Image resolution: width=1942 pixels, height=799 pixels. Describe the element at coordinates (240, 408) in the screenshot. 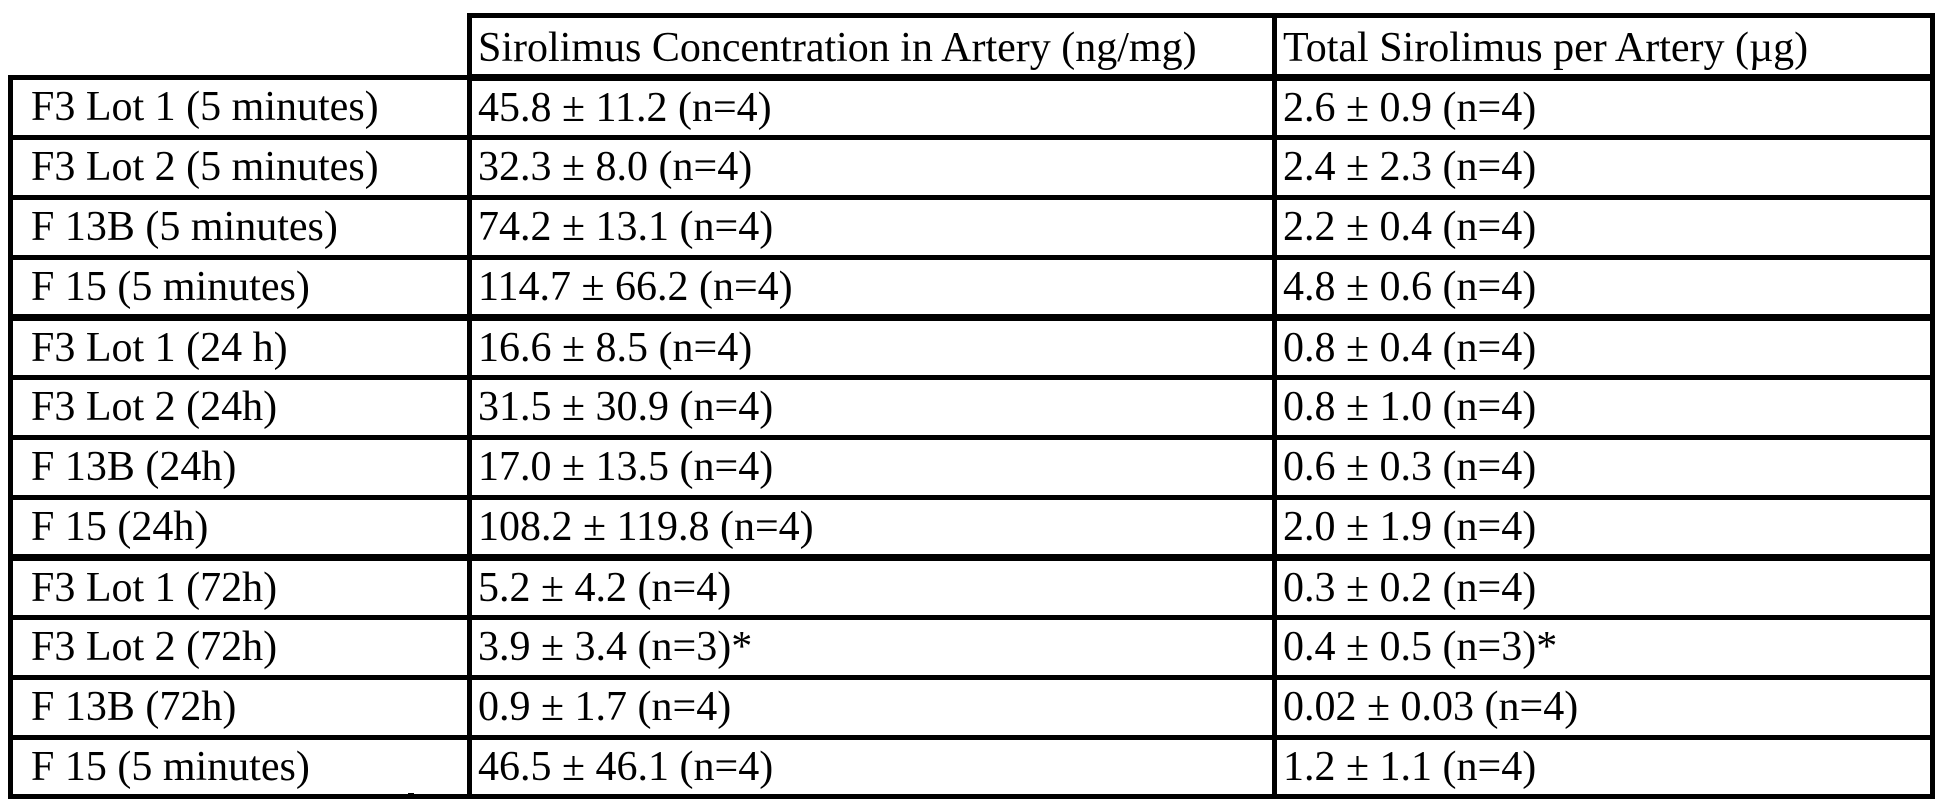

I see `row-label-cell: F3 Lot 2 (24h)` at that location.